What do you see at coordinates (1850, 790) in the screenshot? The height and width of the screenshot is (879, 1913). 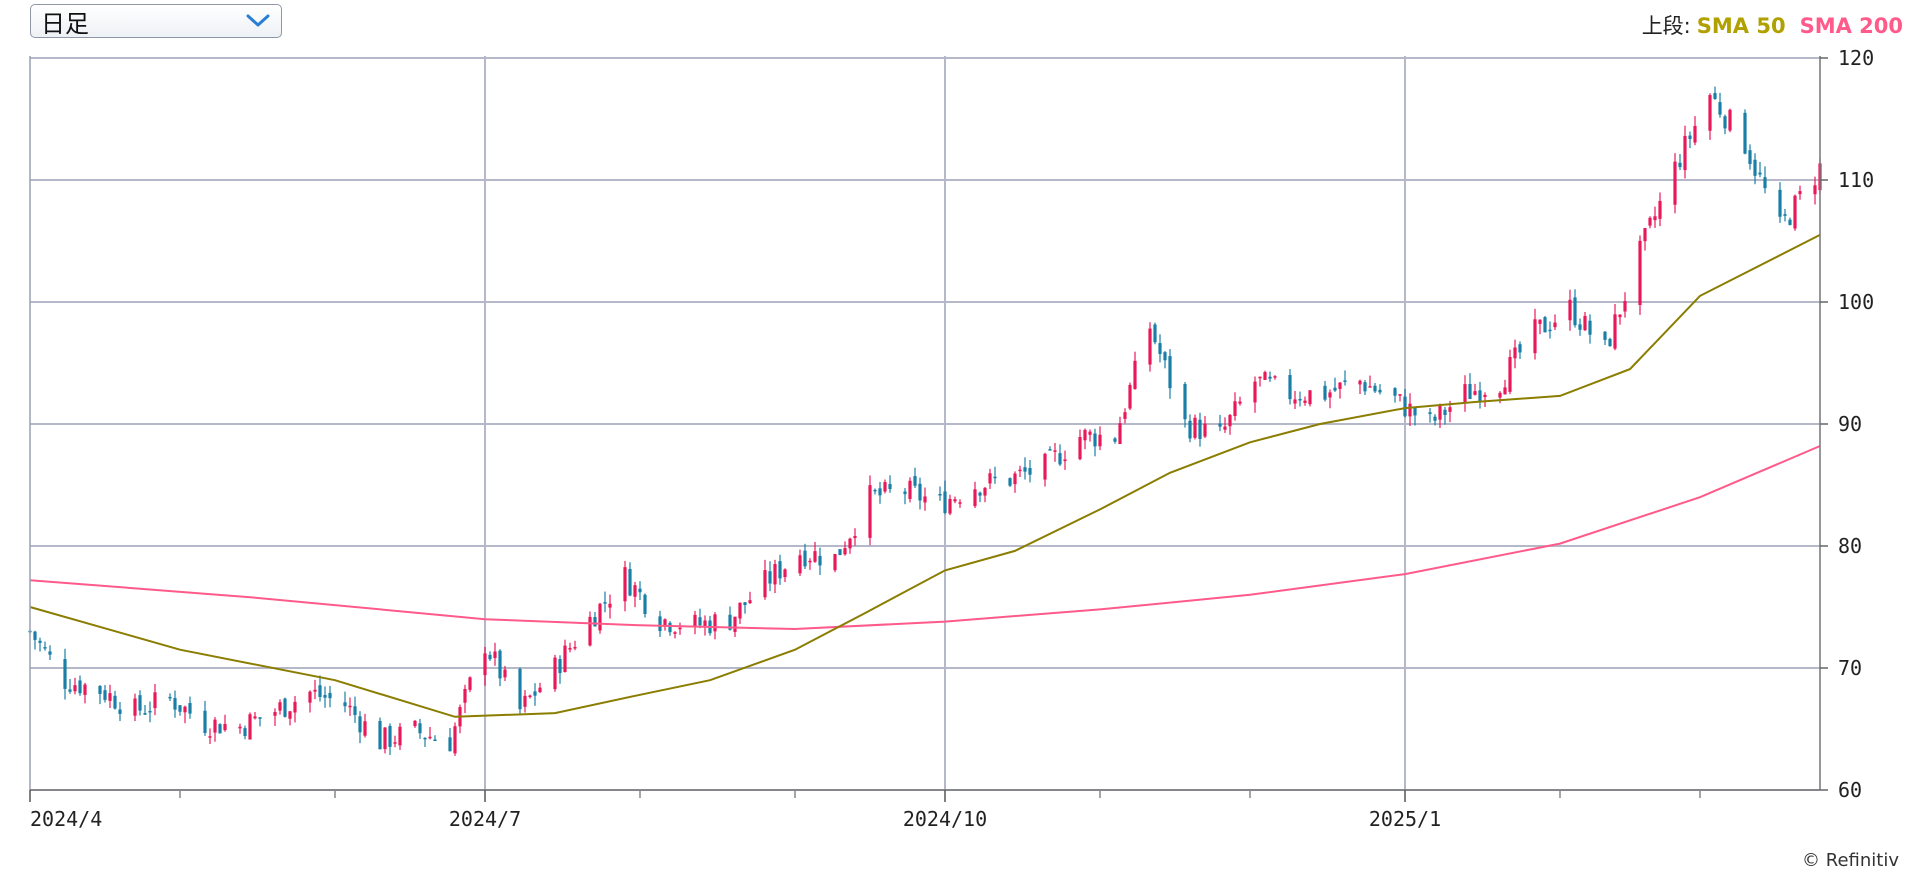 I see `y-tick-label: 60` at bounding box center [1850, 790].